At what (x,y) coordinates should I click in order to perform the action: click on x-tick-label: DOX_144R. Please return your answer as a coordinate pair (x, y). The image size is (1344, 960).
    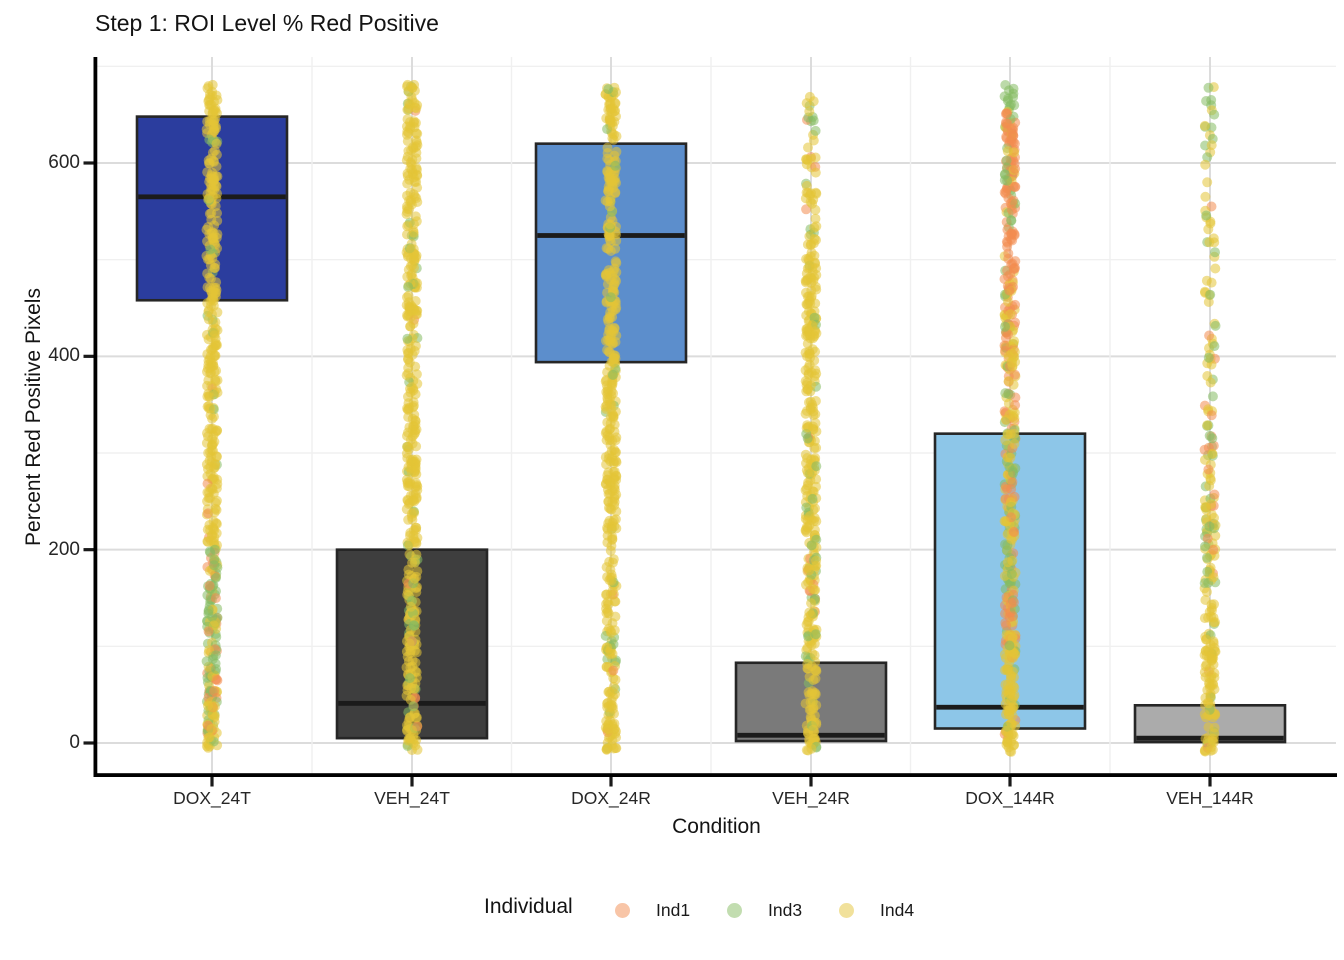
    Looking at the image, I should click on (1010, 798).